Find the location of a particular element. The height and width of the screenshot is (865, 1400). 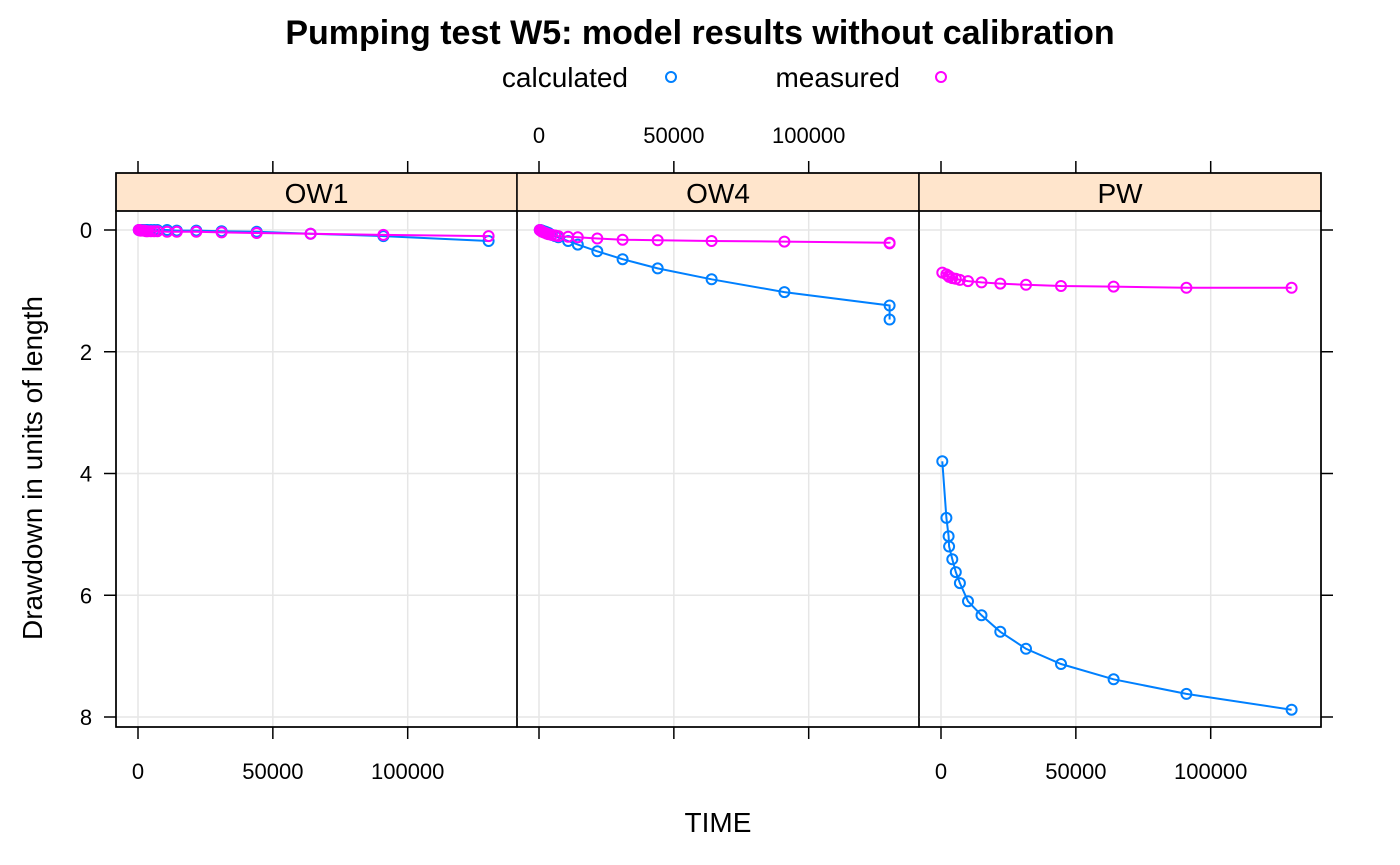

strip-label-PW: PW is located at coordinates (1120, 193).